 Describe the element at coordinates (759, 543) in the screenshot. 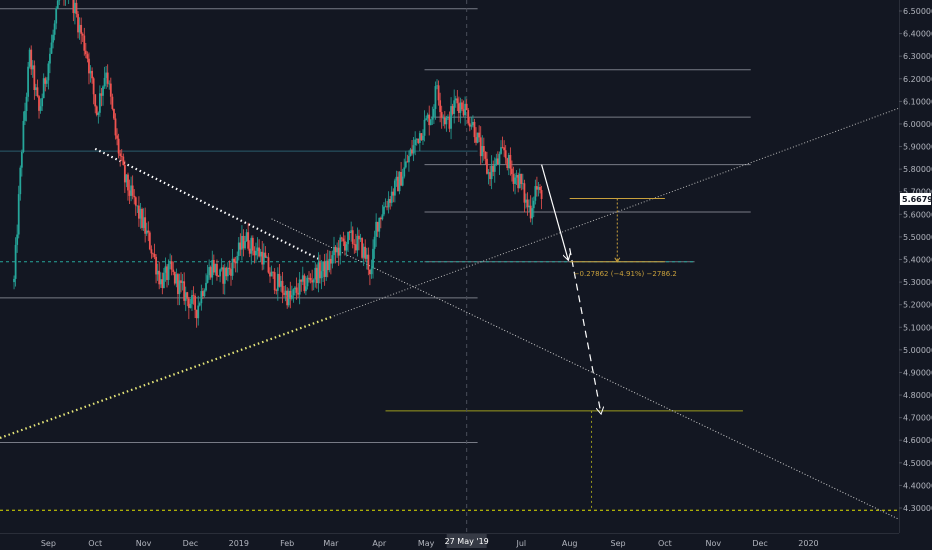

I see `x-tick-label-15: Dec` at that location.